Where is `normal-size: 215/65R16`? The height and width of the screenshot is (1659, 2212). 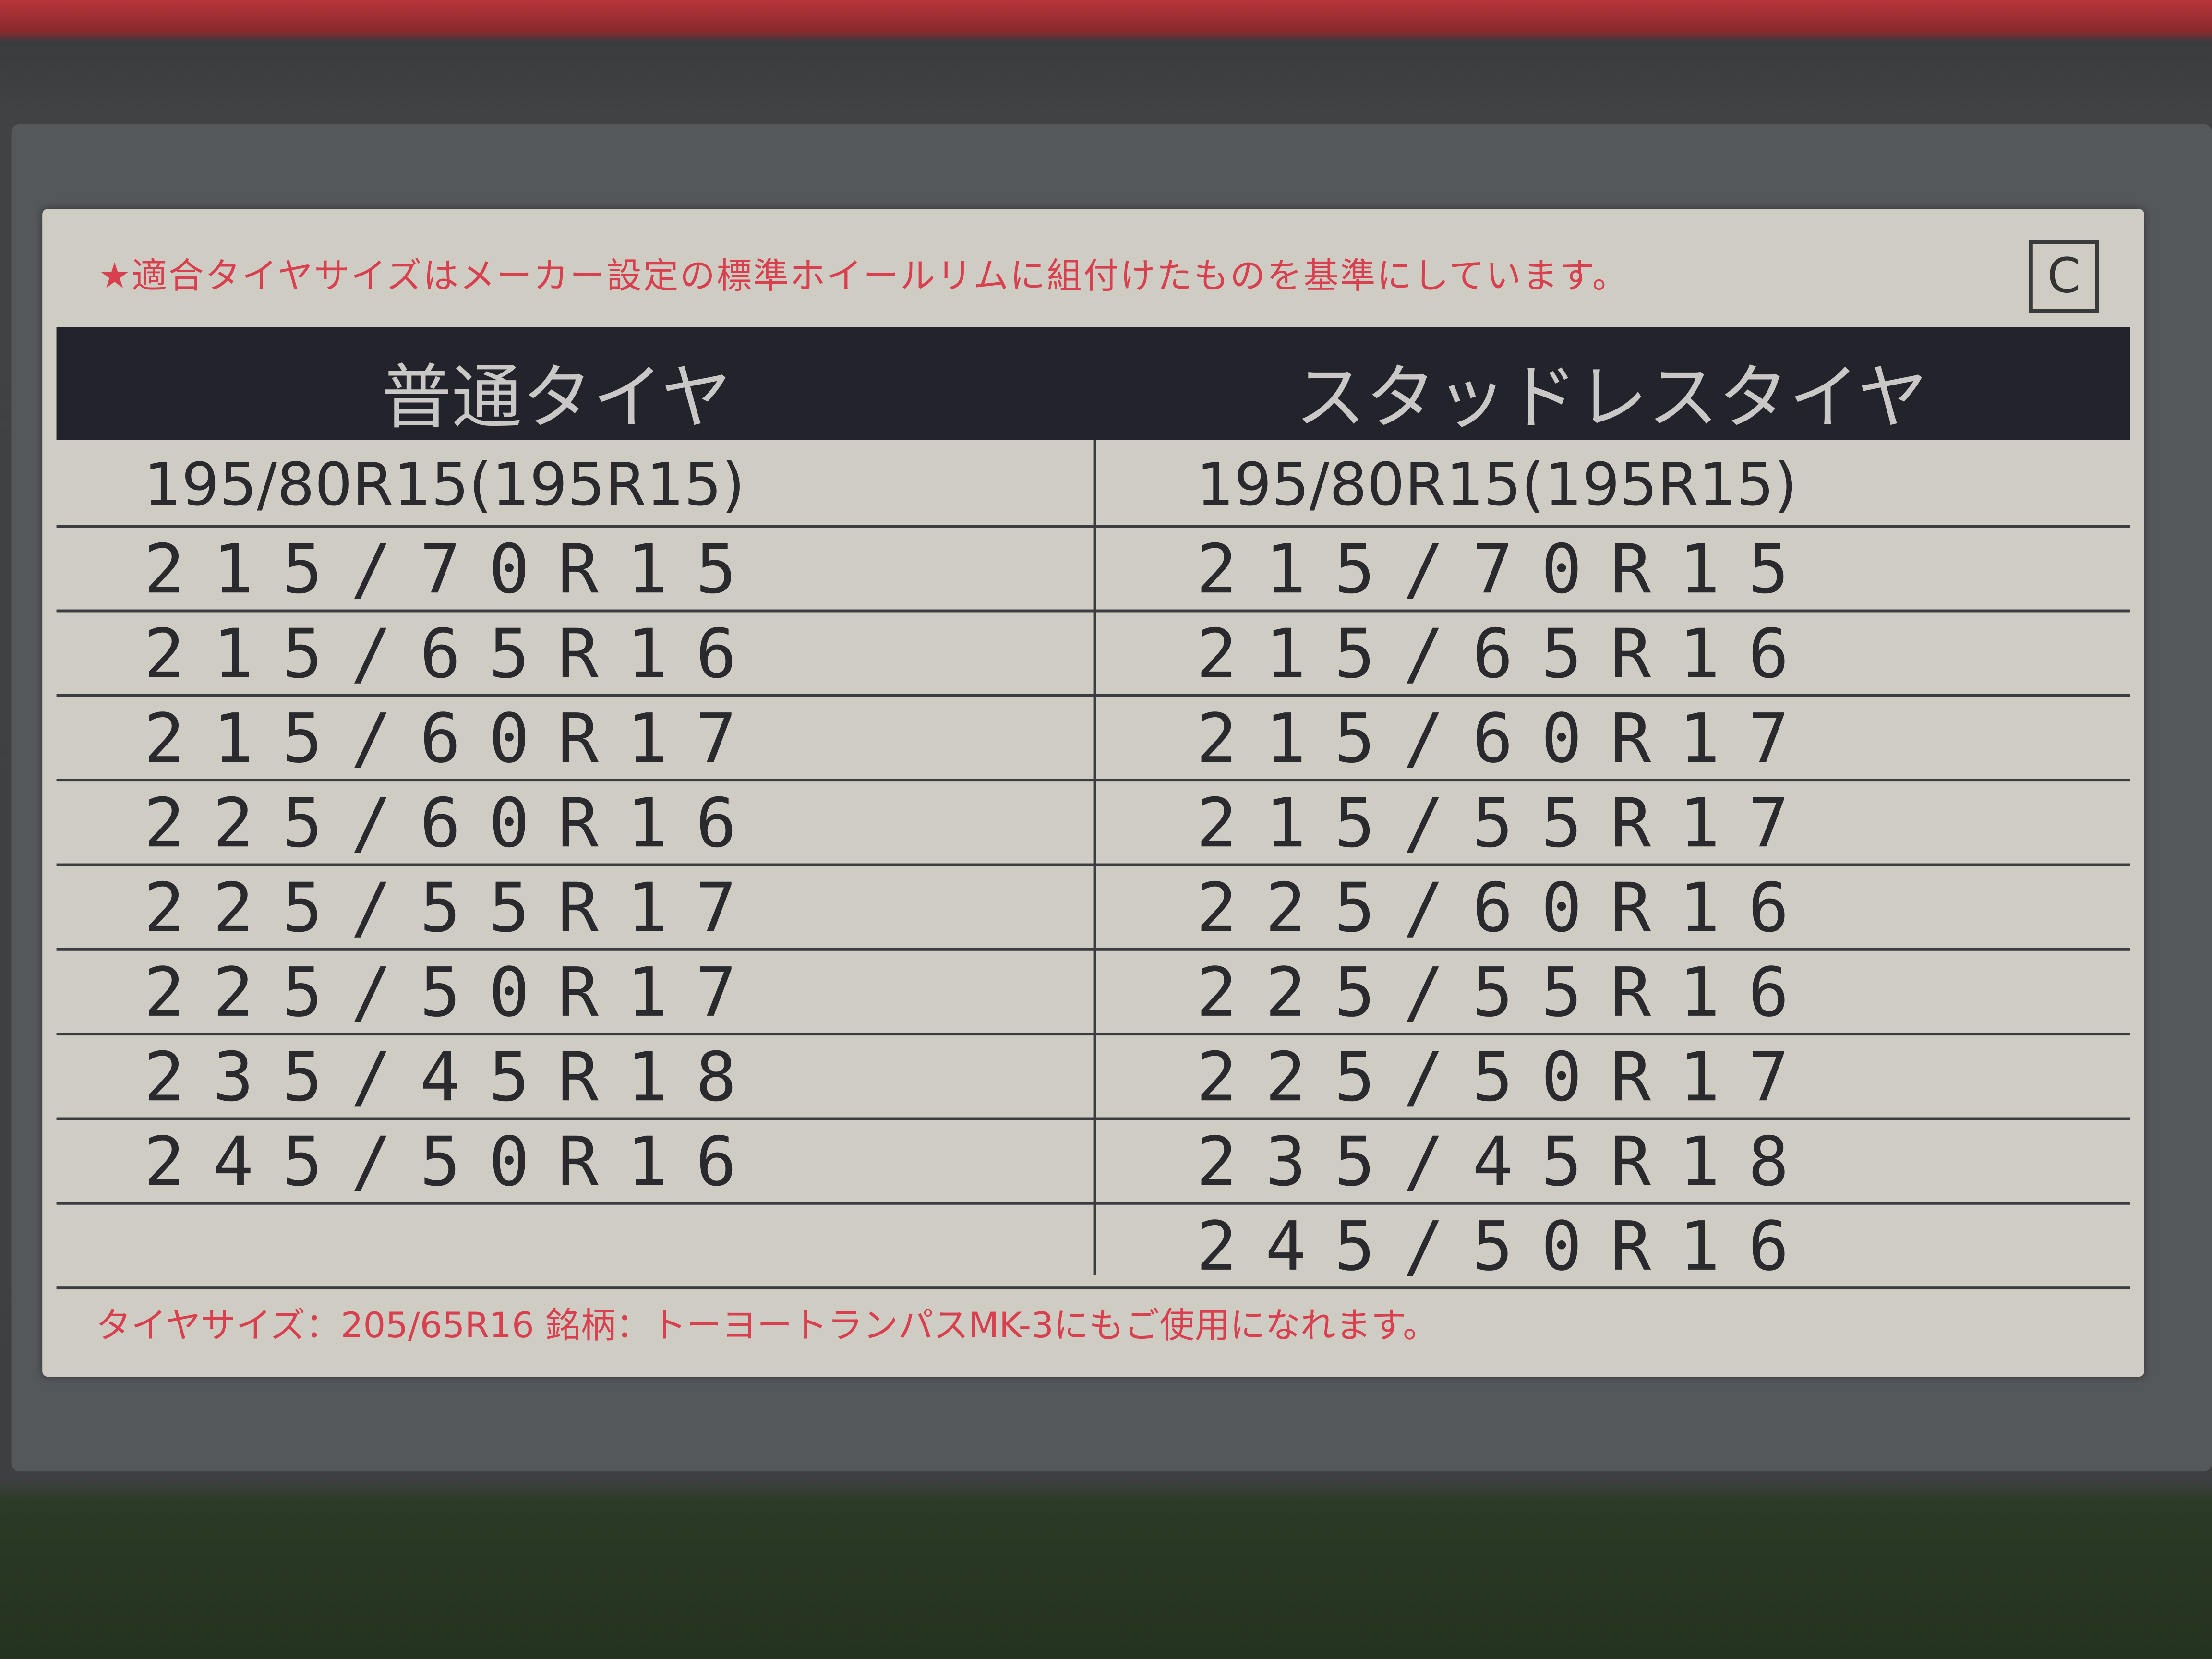 normal-size: 215/65R16 is located at coordinates (454, 654).